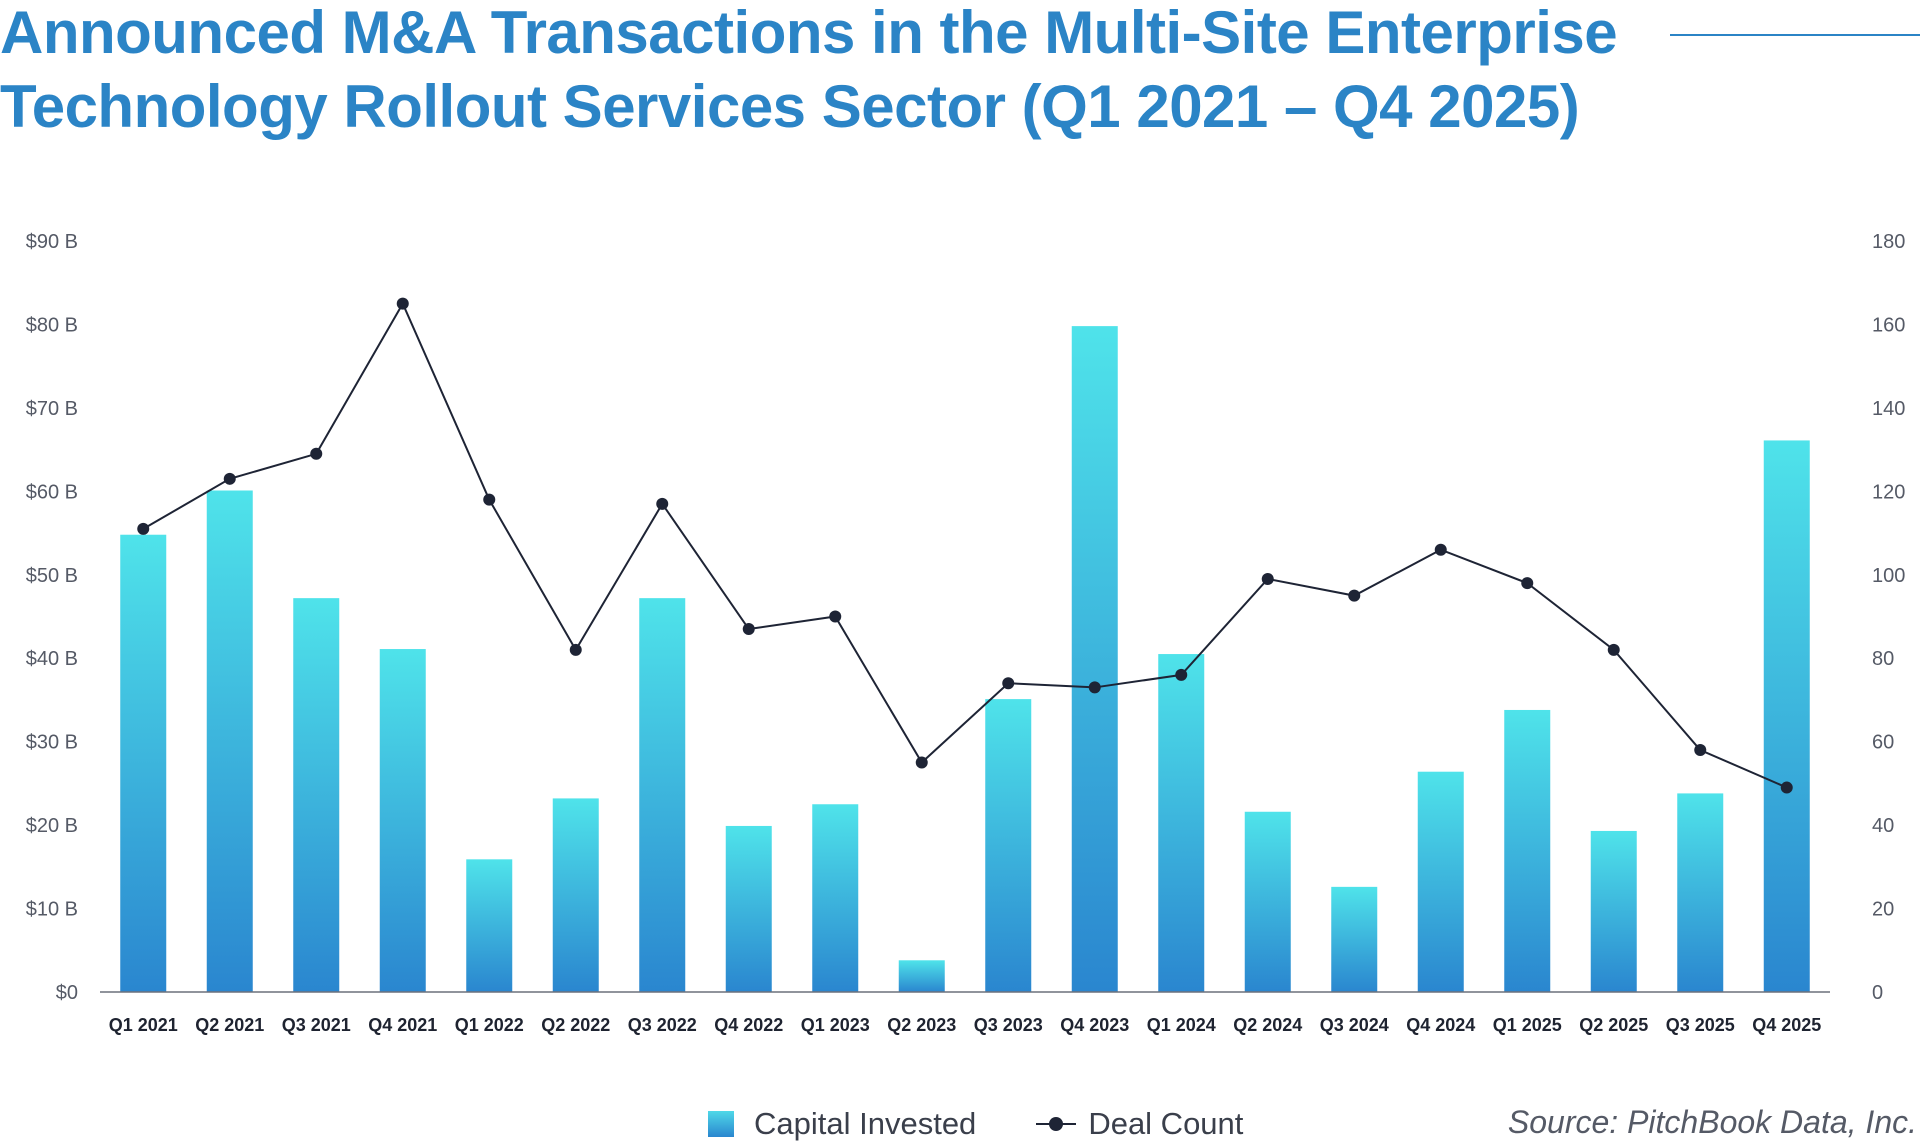 This screenshot has width=1920, height=1146. I want to click on x-tick-label: Q2 2022, so click(575, 1025).